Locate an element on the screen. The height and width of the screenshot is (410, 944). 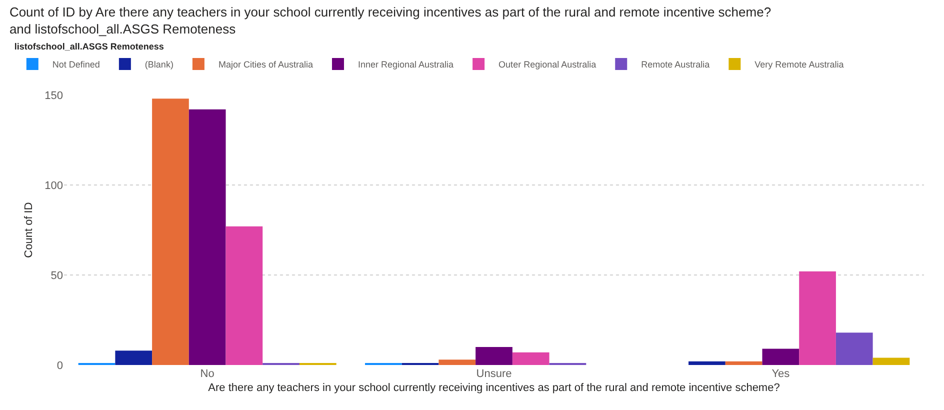
y-tick-label: 50 is located at coordinates (56, 276).